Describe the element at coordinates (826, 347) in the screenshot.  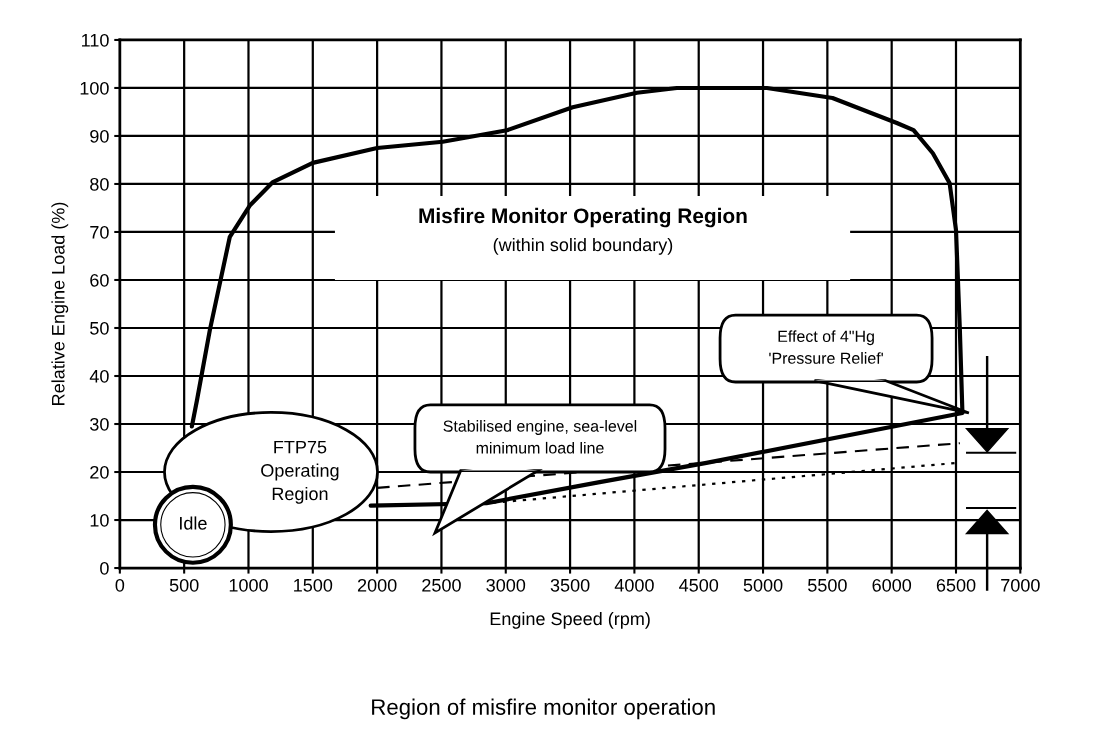
I see `annotation: Effect of 4"Hg 'Pressure Relief'` at that location.